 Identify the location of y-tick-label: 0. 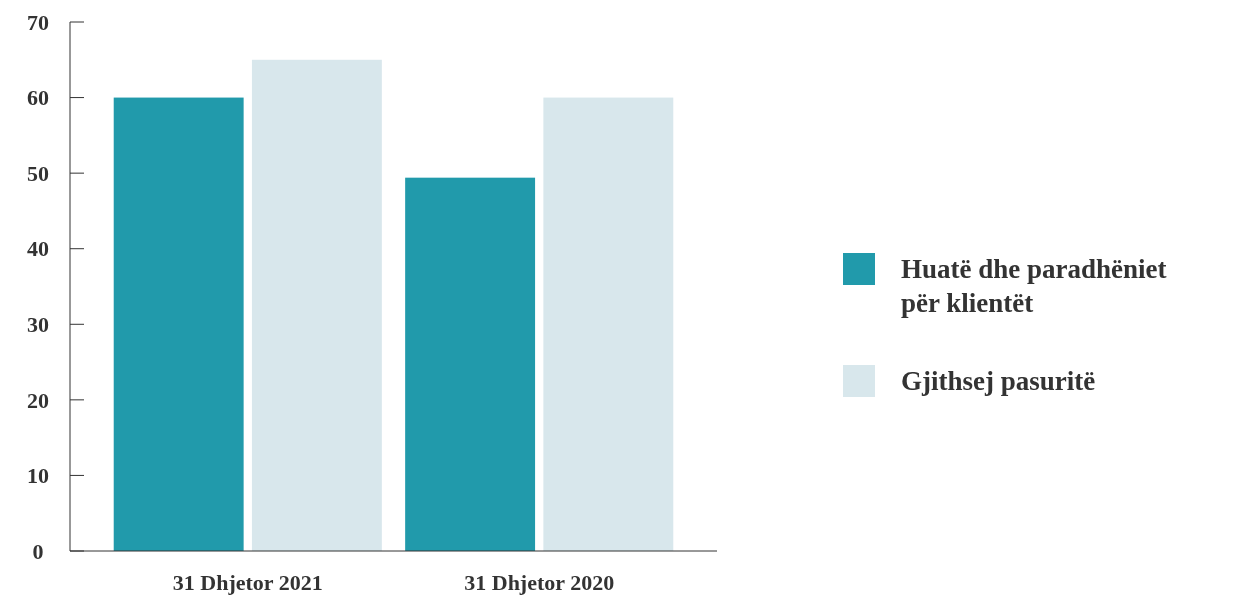
(38, 551).